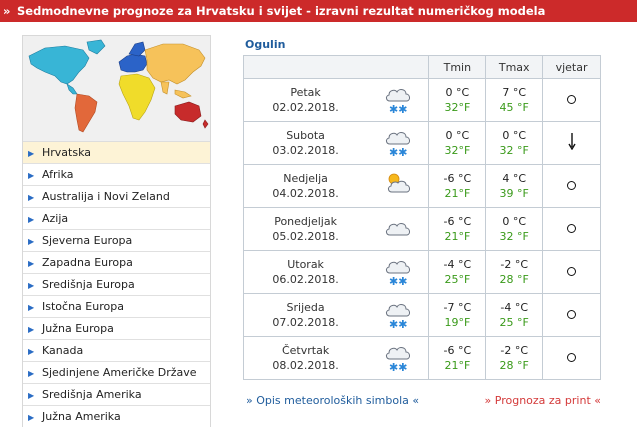 The width and height of the screenshot is (637, 427). I want to click on sidebar-item-label: Sjedinjene Američke Države, so click(119, 372).